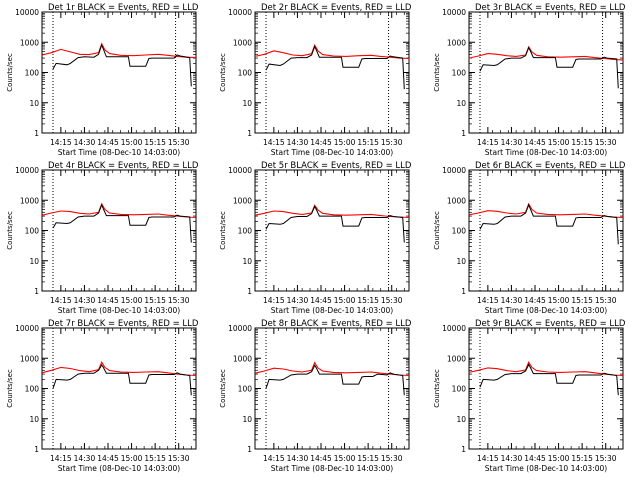 The image size is (640, 480). What do you see at coordinates (550, 8) in the screenshot?
I see `panel-title: Det 3r BLACK = Events, RED = LLD` at bounding box center [550, 8].